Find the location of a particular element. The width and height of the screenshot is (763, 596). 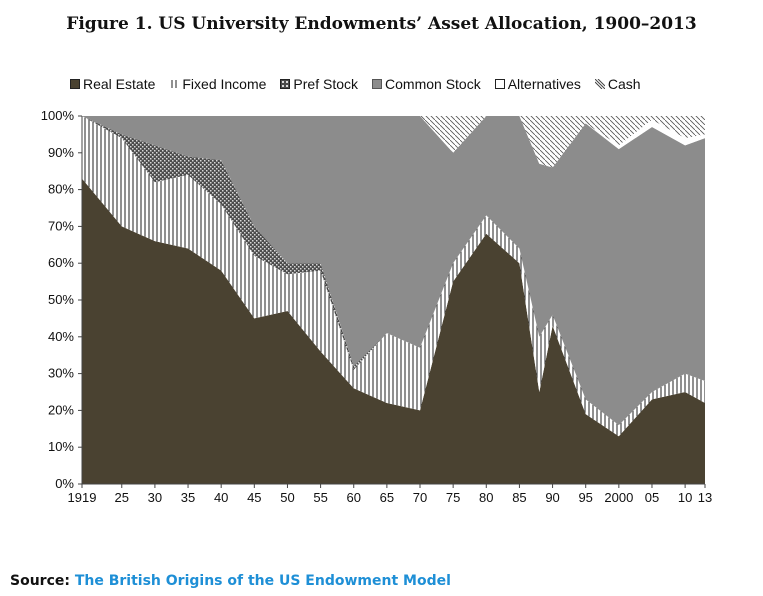

x-tick-label: 35 is located at coordinates (188, 497).